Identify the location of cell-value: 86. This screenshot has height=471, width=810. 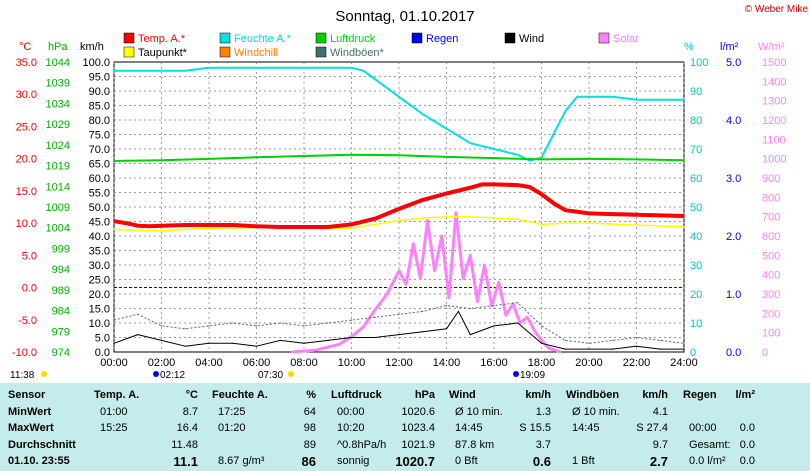
(308, 461).